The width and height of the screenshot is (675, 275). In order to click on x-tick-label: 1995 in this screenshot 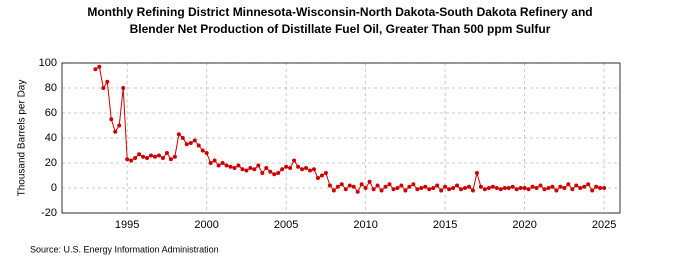, I will do `click(127, 225)`.